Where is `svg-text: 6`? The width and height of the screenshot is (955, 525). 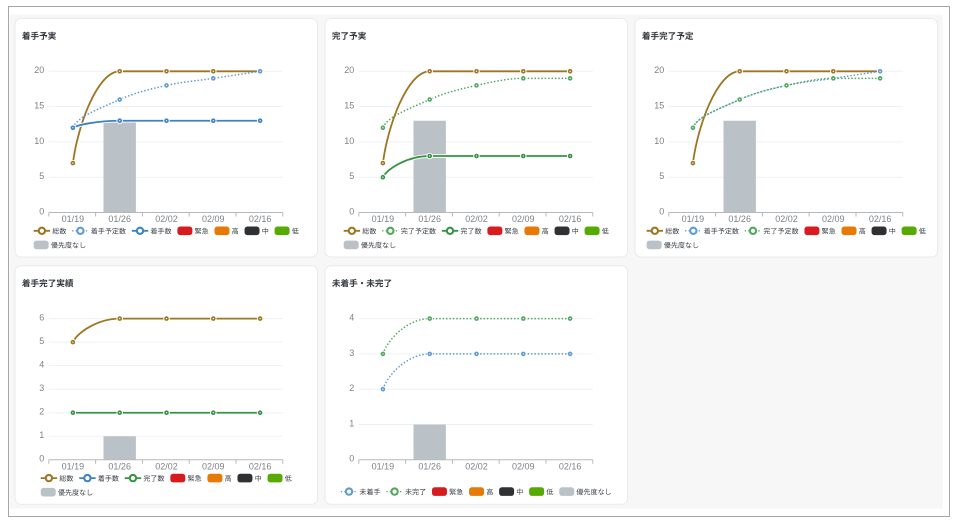
svg-text: 6 is located at coordinates (41, 318).